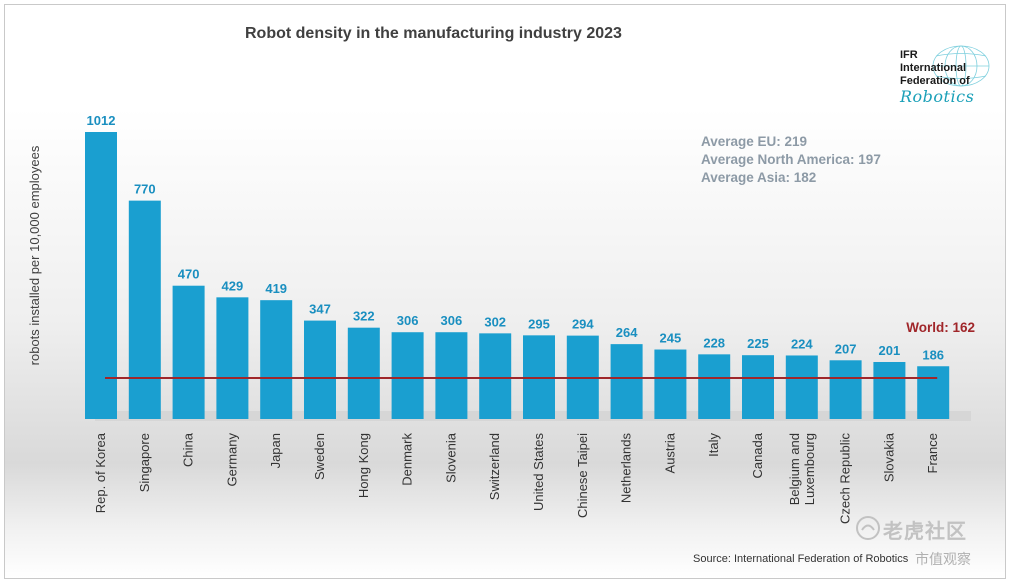  I want to click on category-label-13: Austria, so click(669, 452).